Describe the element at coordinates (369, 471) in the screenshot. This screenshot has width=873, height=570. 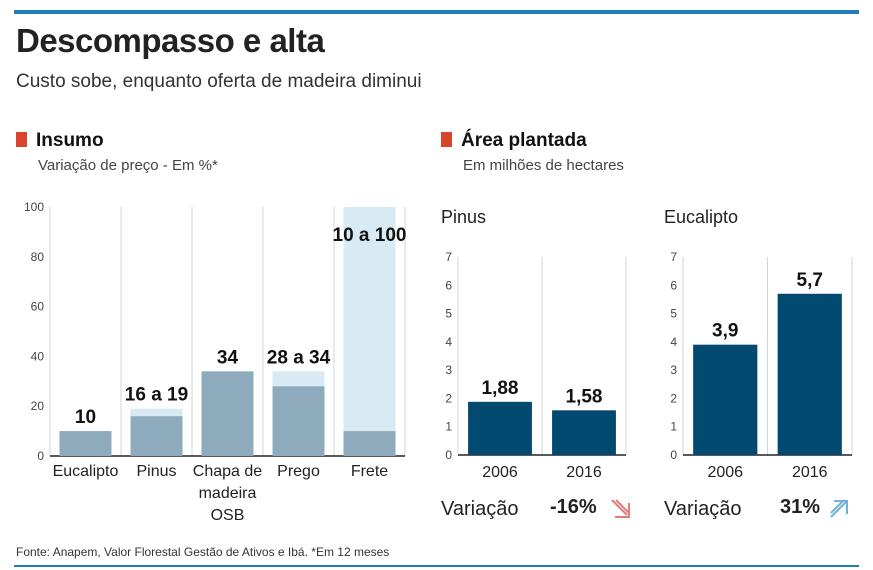
I see `x-tick-label: Frete` at that location.